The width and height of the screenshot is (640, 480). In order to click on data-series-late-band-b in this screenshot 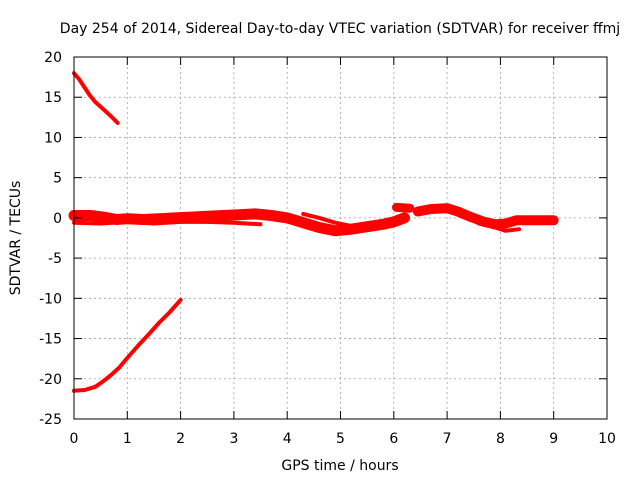, I will do `click(491, 223)`.